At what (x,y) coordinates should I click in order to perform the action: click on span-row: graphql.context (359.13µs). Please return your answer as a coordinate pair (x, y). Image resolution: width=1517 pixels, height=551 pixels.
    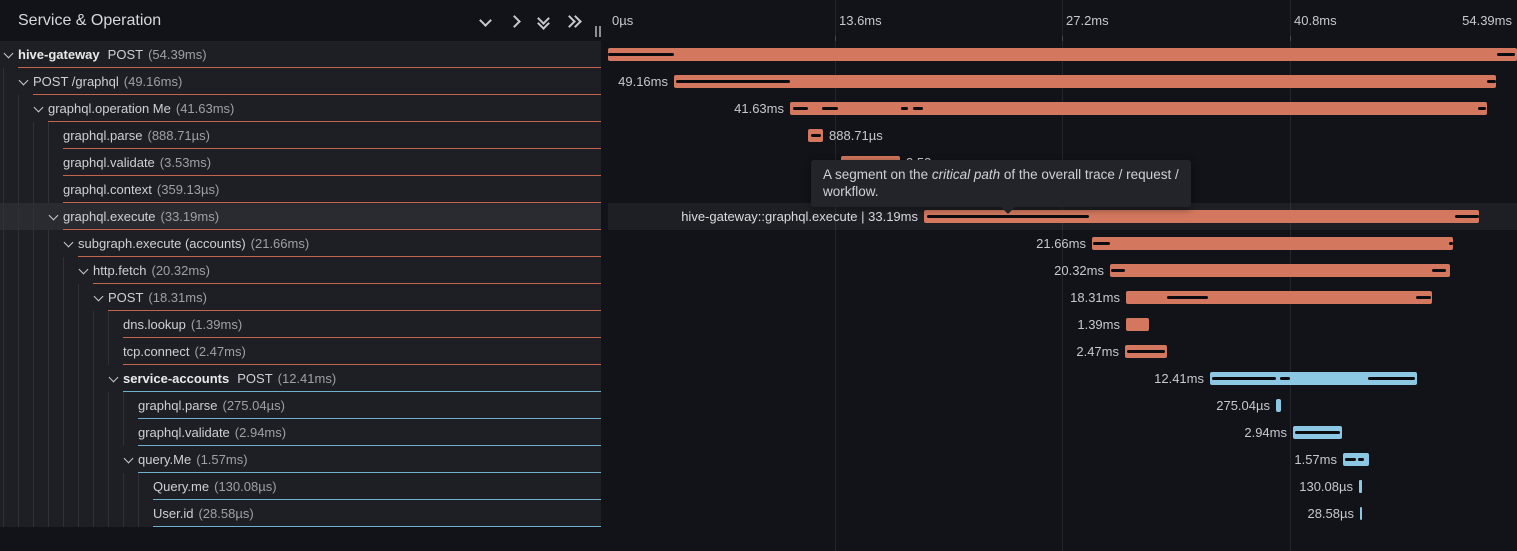
    Looking at the image, I should click on (300, 189).